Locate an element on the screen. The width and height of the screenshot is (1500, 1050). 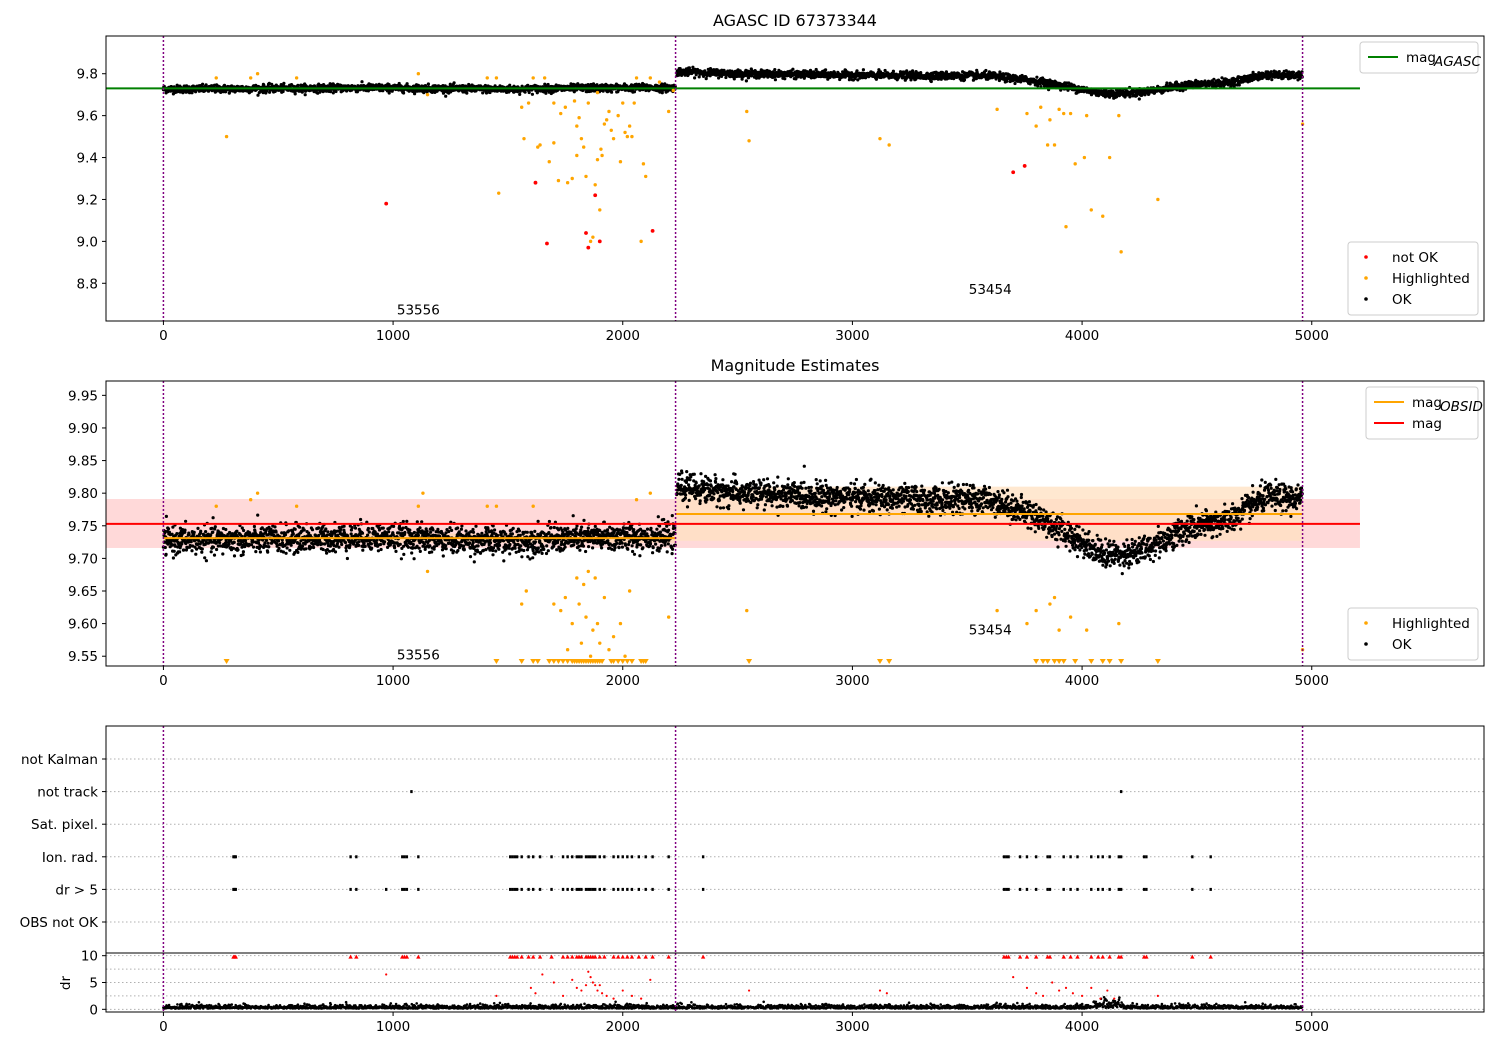
legend-label: OK is located at coordinates (1402, 300).